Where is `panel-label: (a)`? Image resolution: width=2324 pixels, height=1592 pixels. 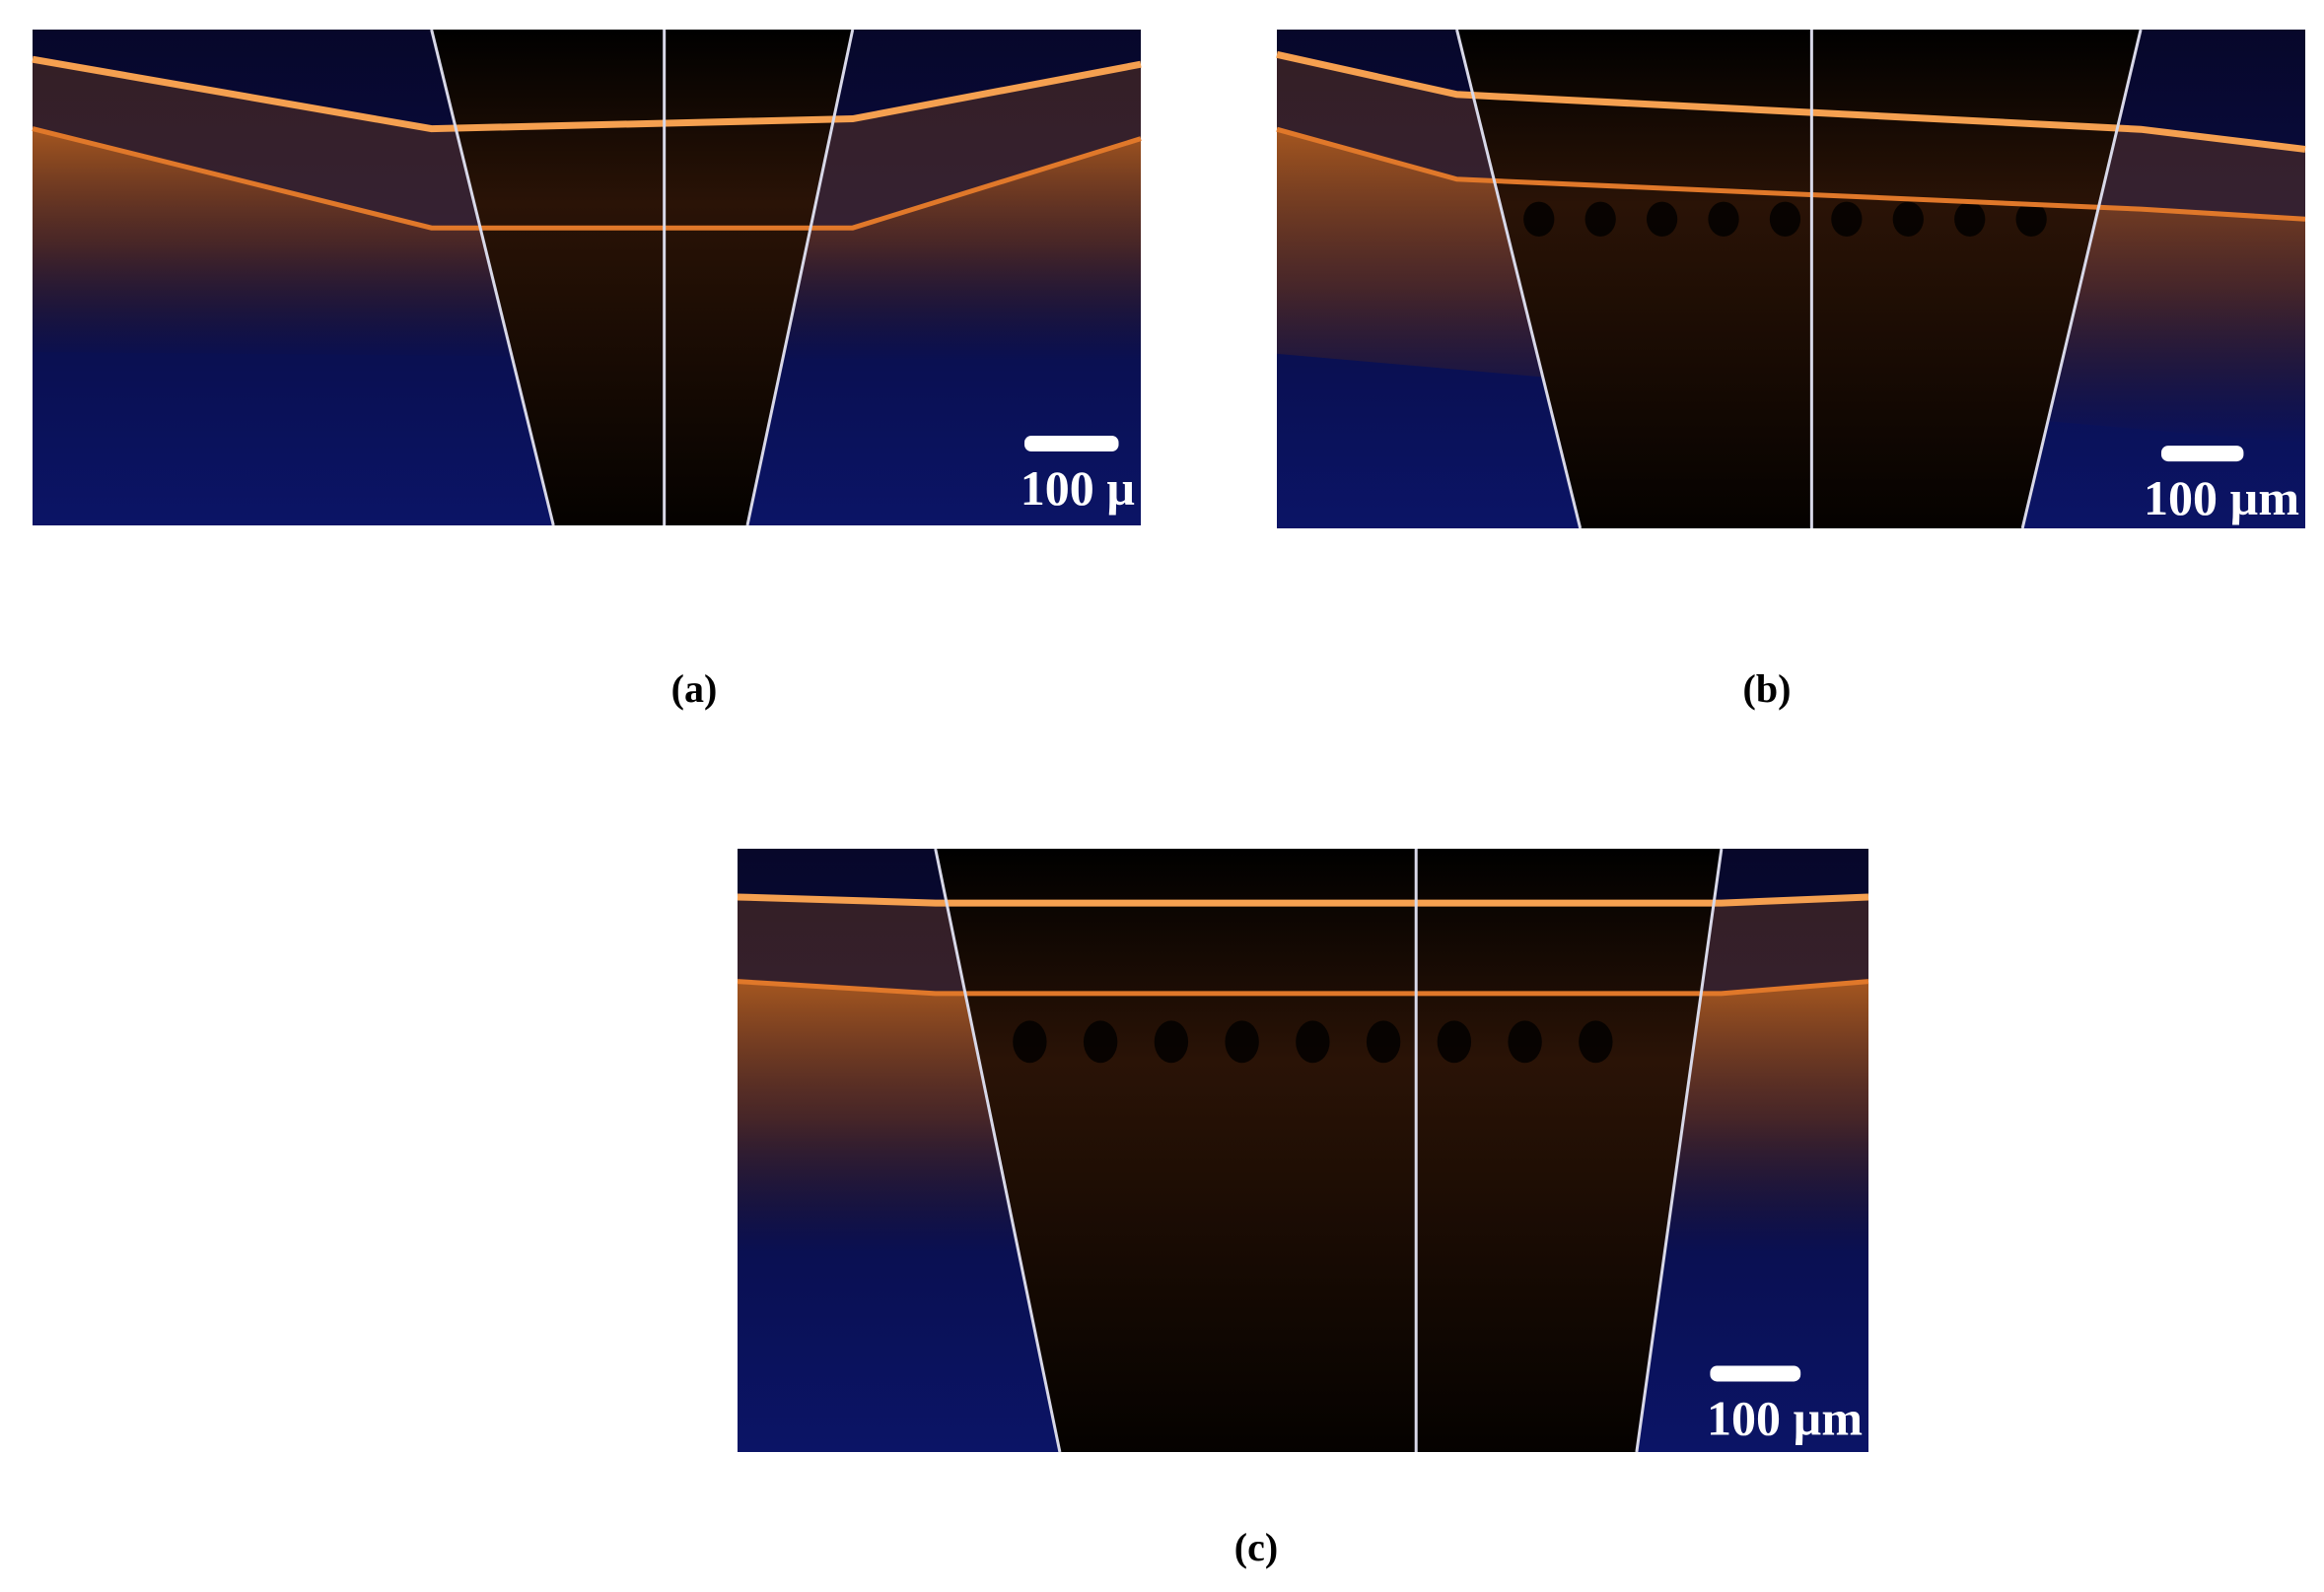 panel-label: (a) is located at coordinates (694, 688).